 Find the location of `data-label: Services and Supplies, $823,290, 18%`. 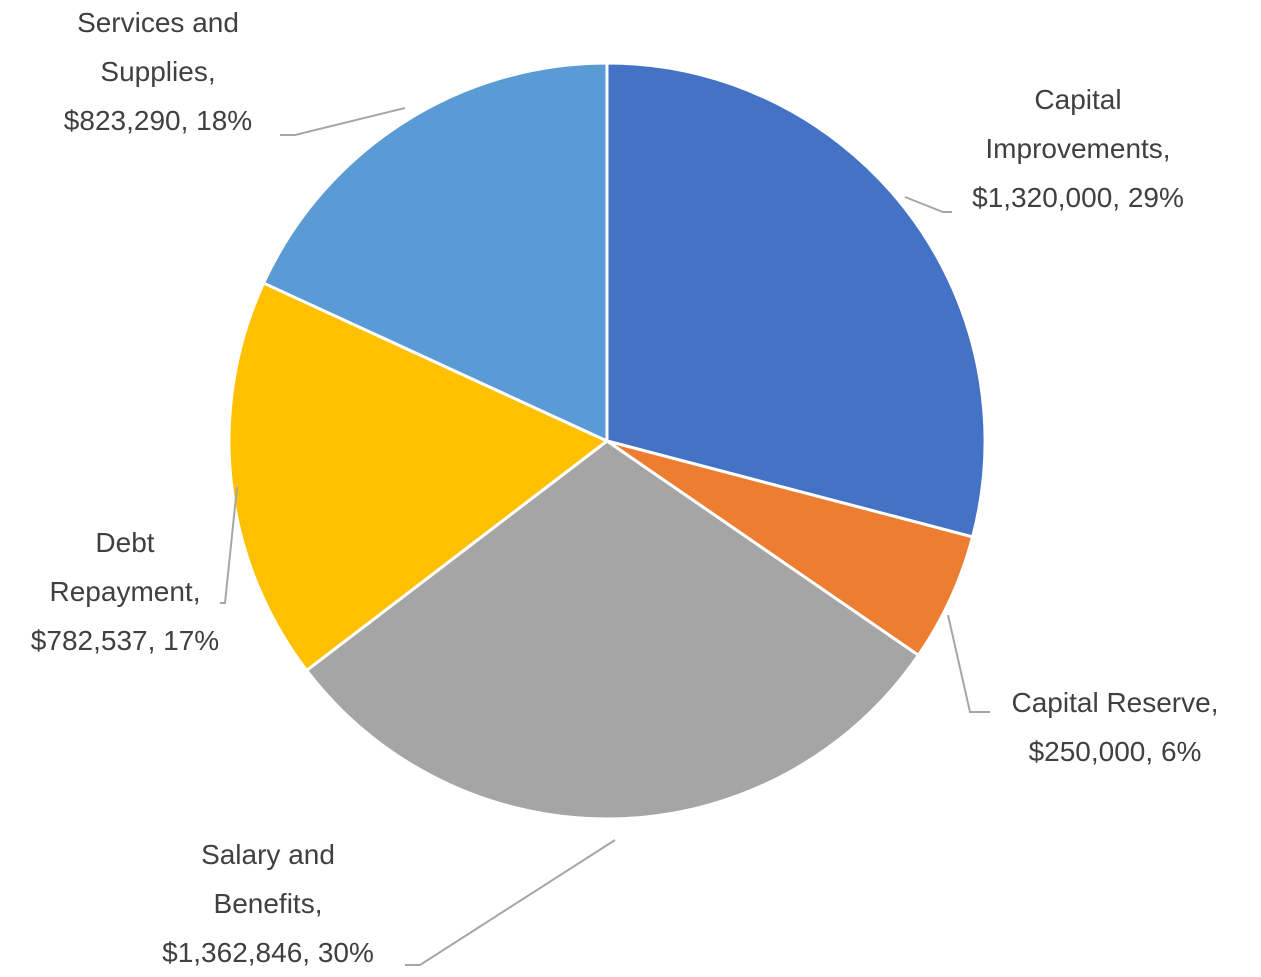

data-label: Services and Supplies, $823,290, 18% is located at coordinates (158, 71).